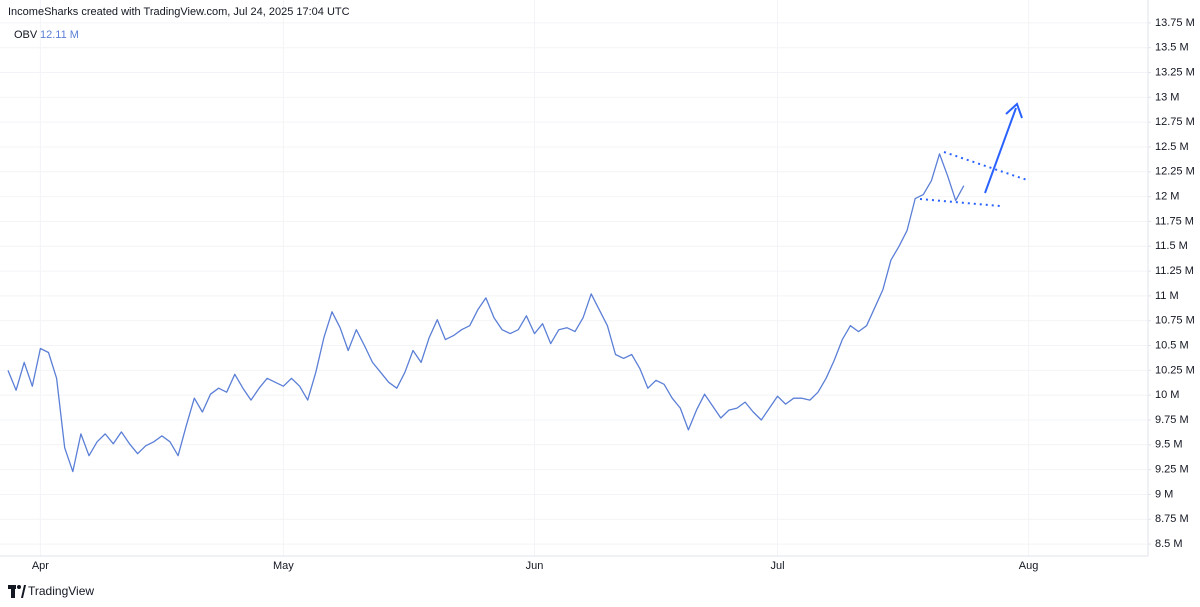 Image resolution: width=1200 pixels, height=607 pixels. What do you see at coordinates (1175, 72) in the screenshot?
I see `y-tick-label: 13.25 M` at bounding box center [1175, 72].